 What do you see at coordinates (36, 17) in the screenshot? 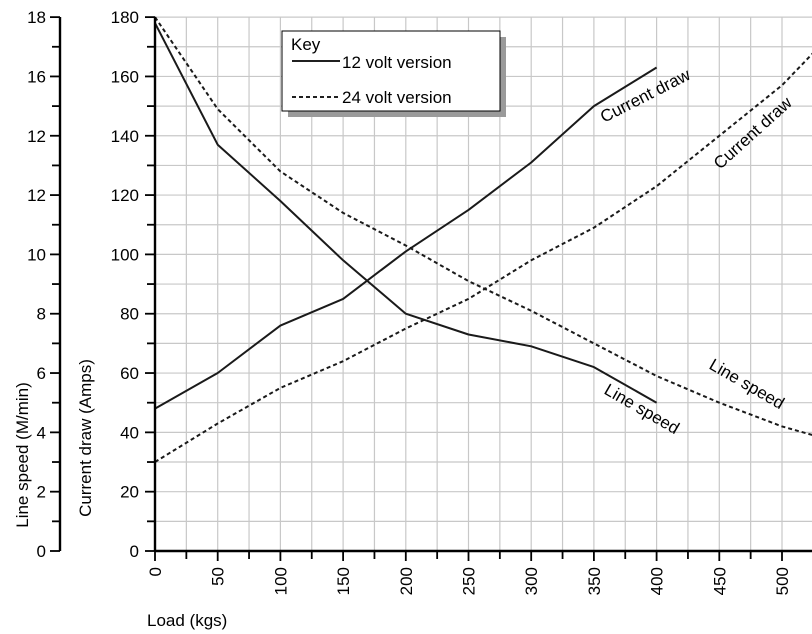
I see `speed-tick-label: 18` at bounding box center [36, 17].